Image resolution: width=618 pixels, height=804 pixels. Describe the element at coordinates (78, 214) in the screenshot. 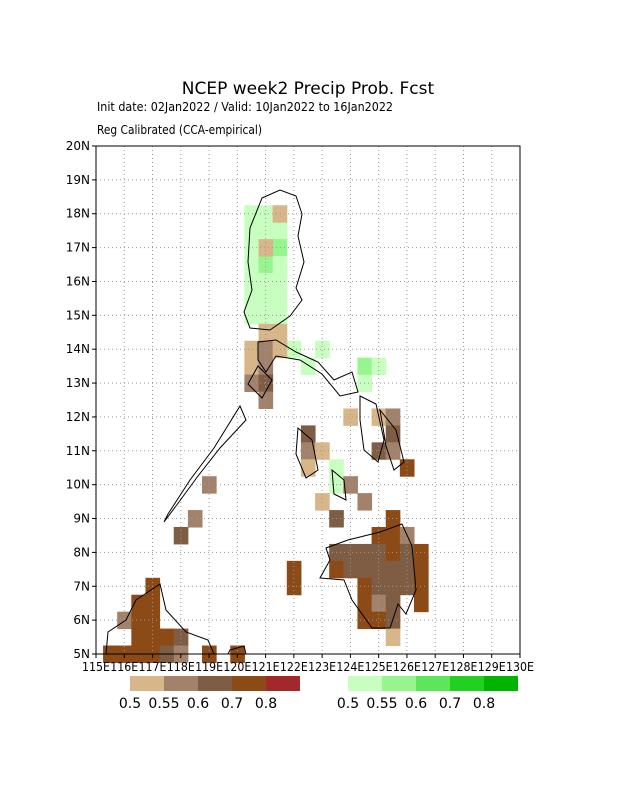

I see `lat-tick-label: 18N` at that location.